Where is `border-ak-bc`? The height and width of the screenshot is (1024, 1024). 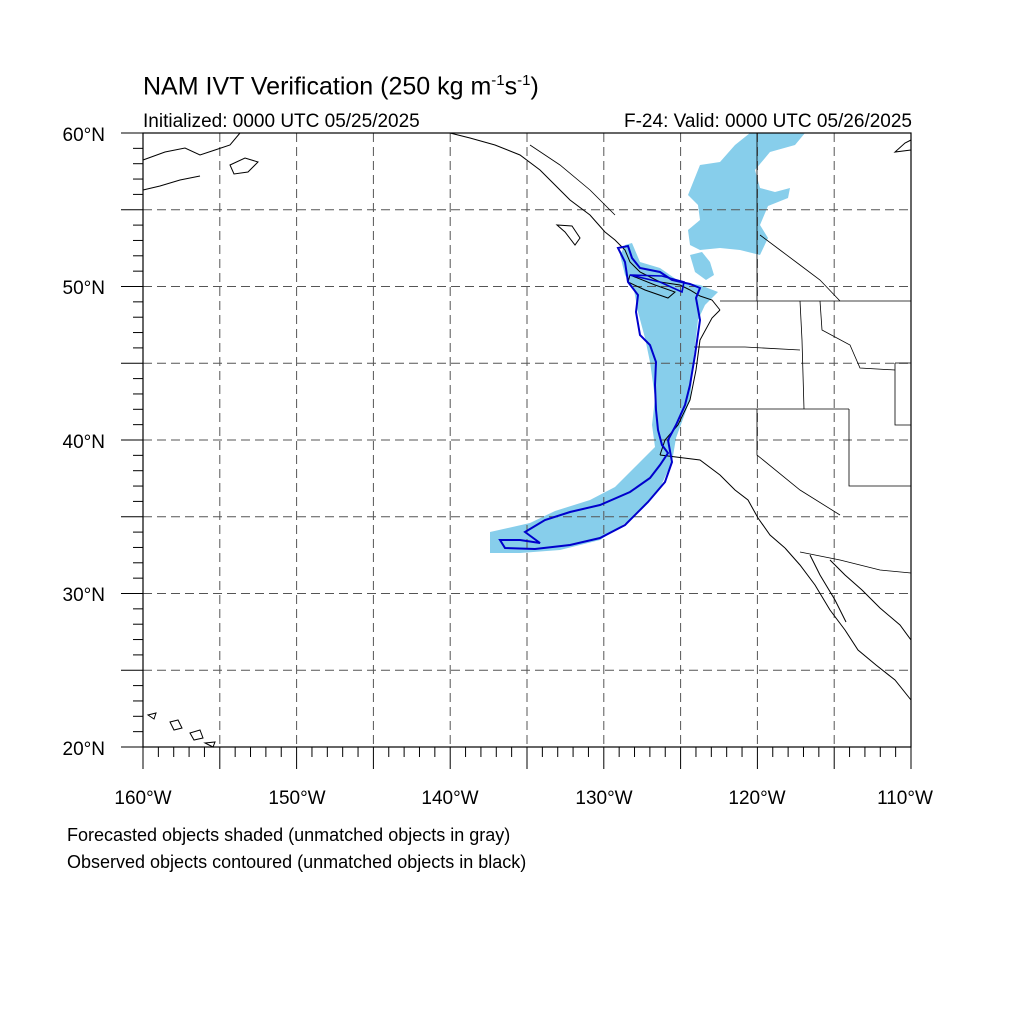 border-ak-bc is located at coordinates (572, 180).